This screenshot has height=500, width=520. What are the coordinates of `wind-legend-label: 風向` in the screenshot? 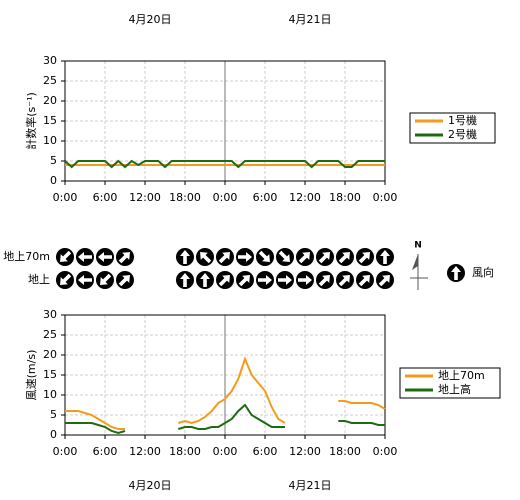 It's located at (483, 272).